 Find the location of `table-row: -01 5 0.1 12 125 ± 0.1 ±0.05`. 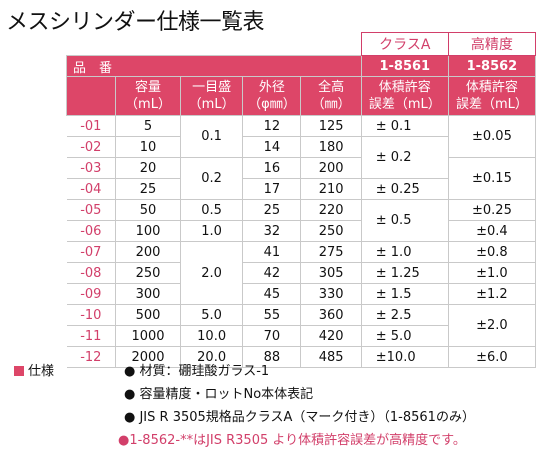

table-row: -01 5 0.1 12 125 ± 0.1 ±0.05 is located at coordinates (301, 136).